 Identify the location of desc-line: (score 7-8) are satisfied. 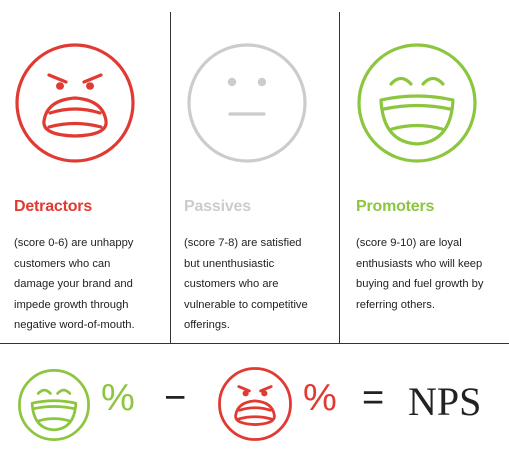
(243, 243).